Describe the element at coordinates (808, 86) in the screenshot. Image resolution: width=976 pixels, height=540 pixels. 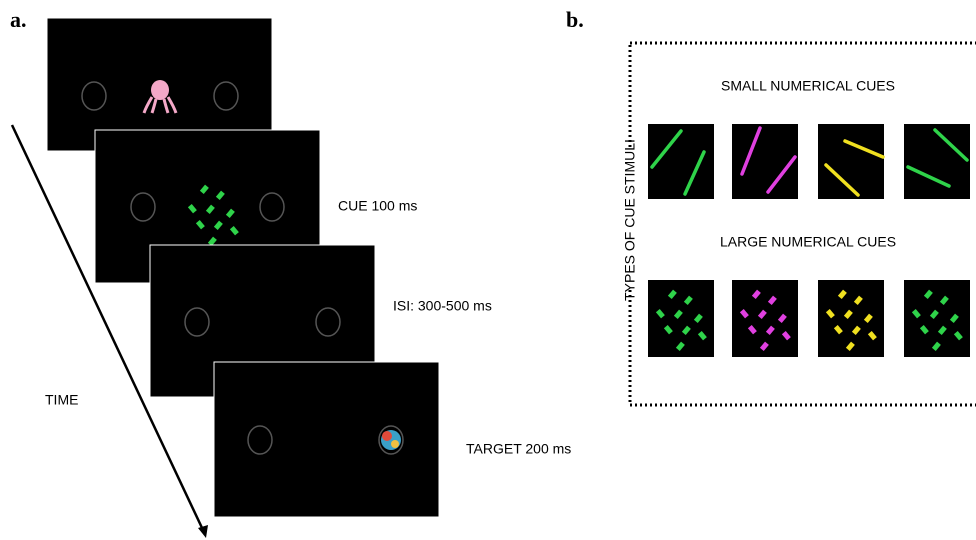
I see `small-cues-title: SMALL NUMERICAL CUES` at that location.